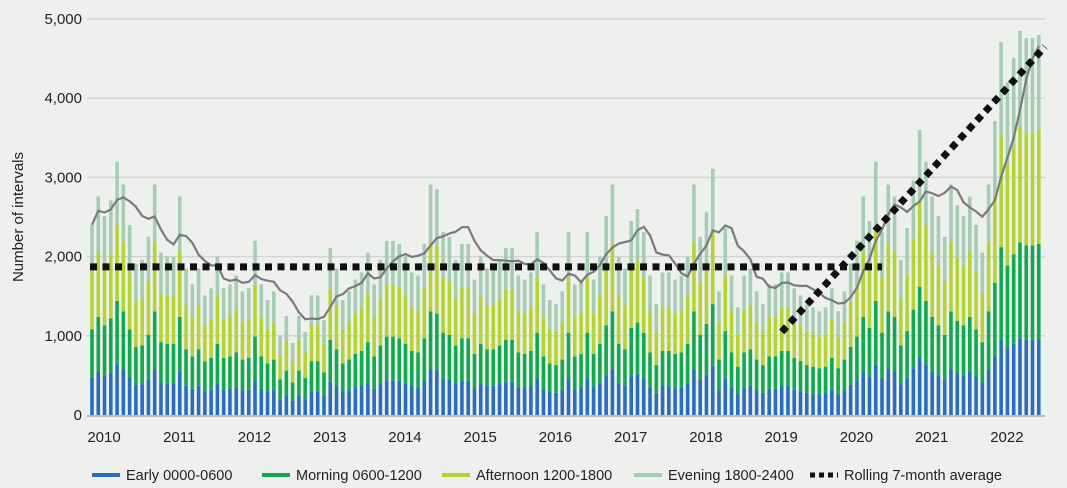 This screenshot has width=1067, height=488. Describe the element at coordinates (404, 437) in the screenshot. I see `x-tick-label: 2014` at that location.